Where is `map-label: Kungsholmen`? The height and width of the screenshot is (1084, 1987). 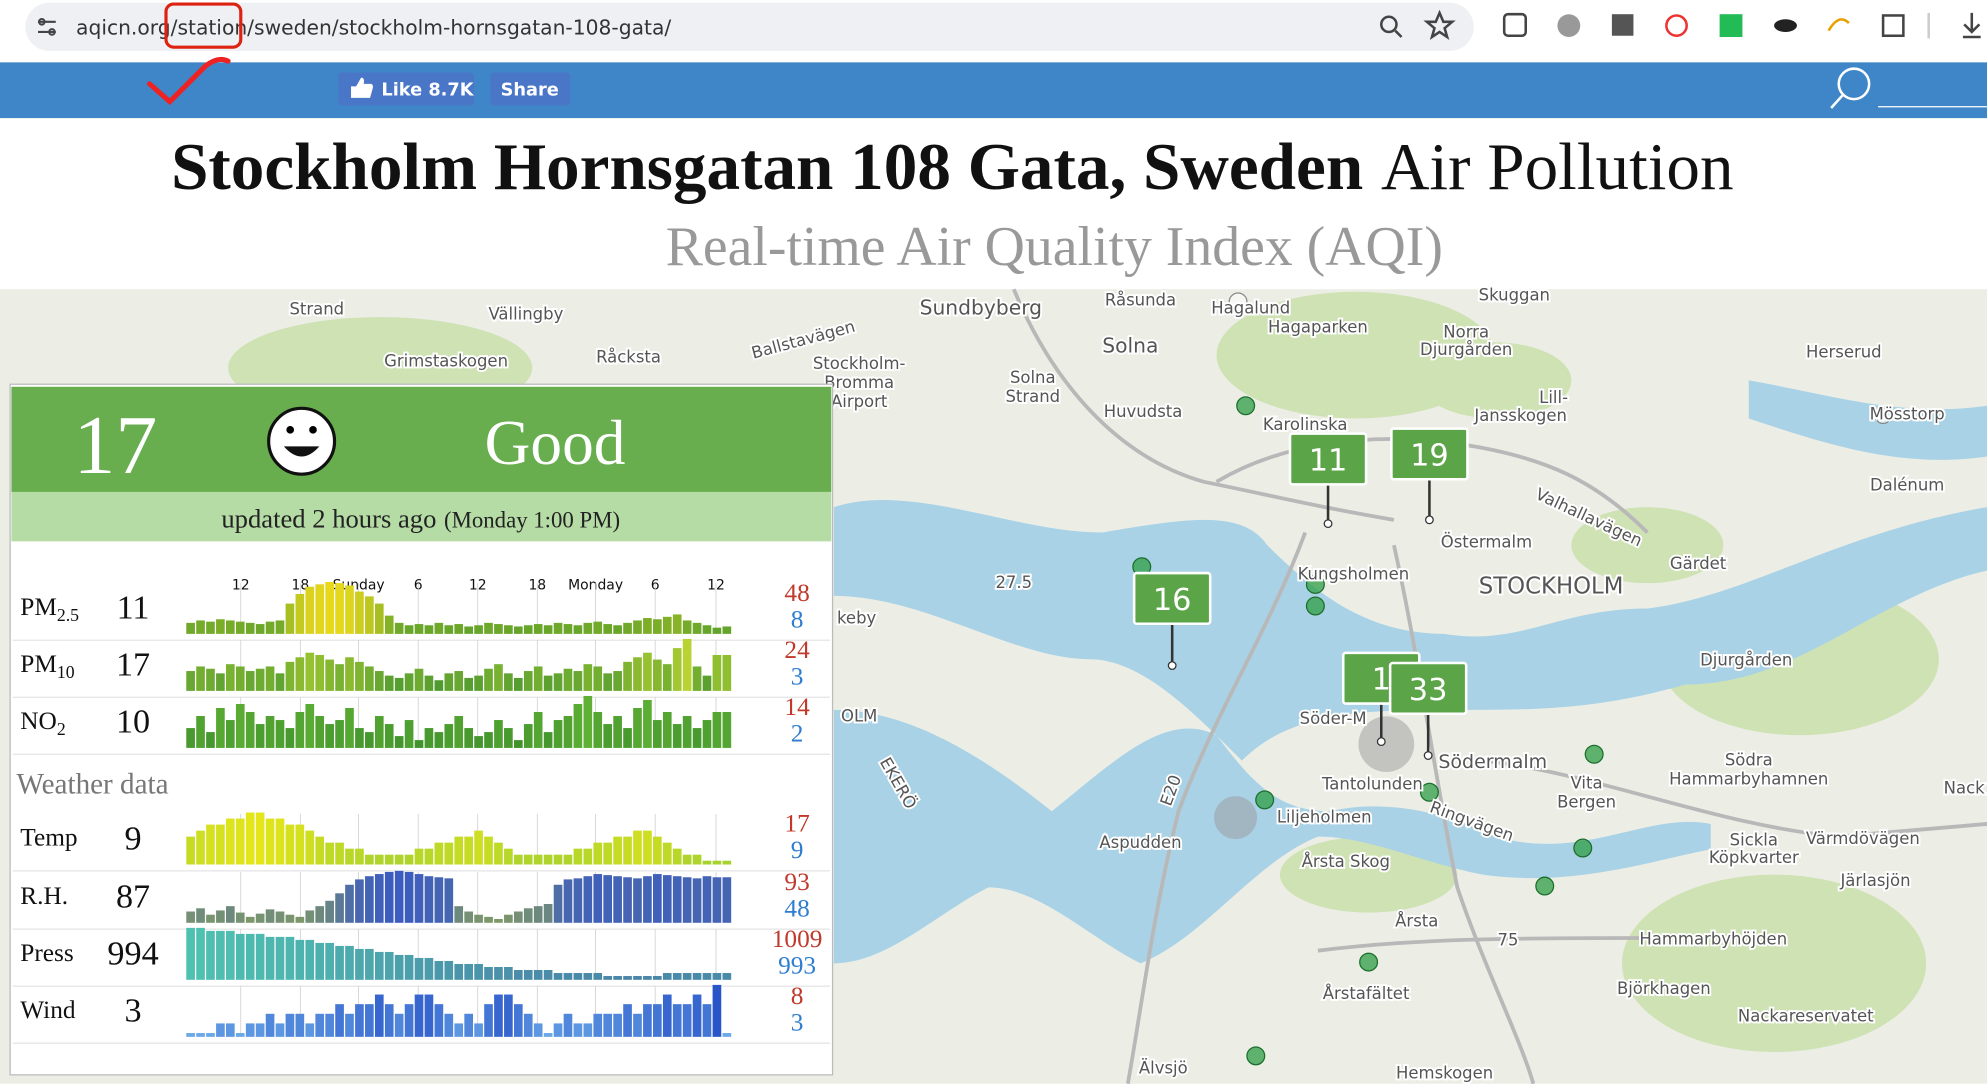 map-label: Kungsholmen is located at coordinates (1354, 573).